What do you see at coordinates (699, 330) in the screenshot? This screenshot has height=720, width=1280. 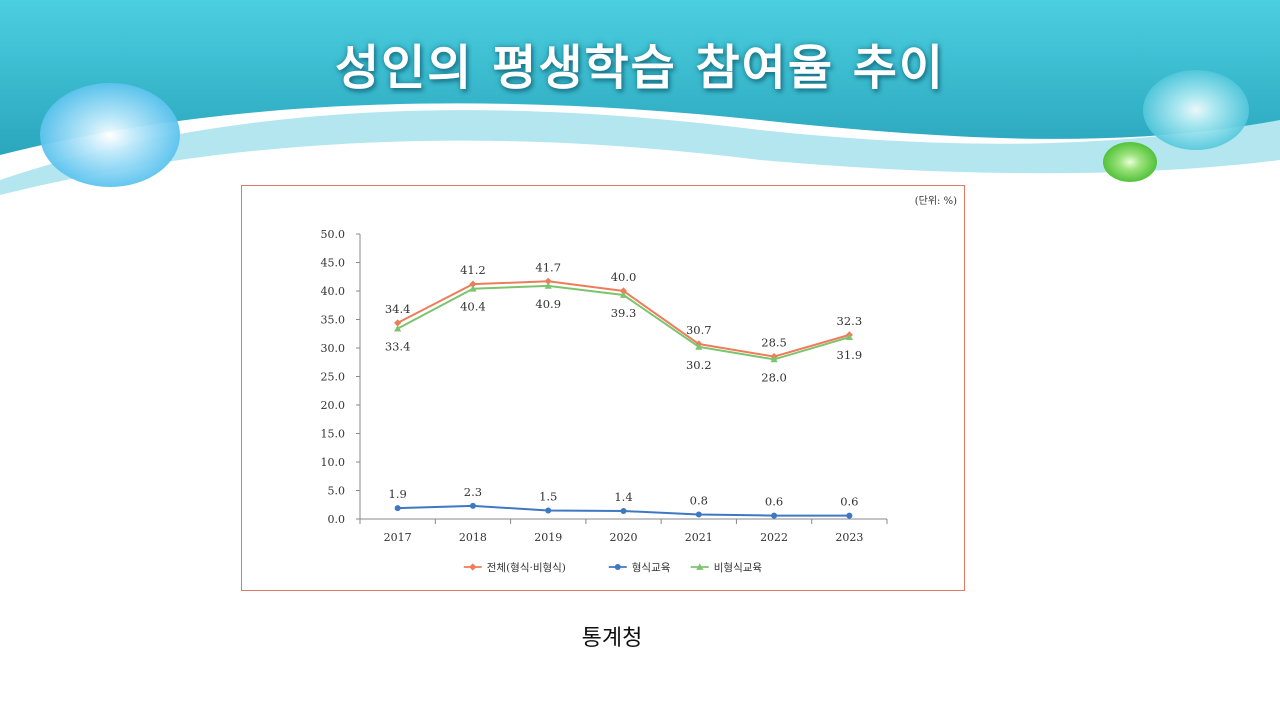 I see `data-label-0: 30.7` at bounding box center [699, 330].